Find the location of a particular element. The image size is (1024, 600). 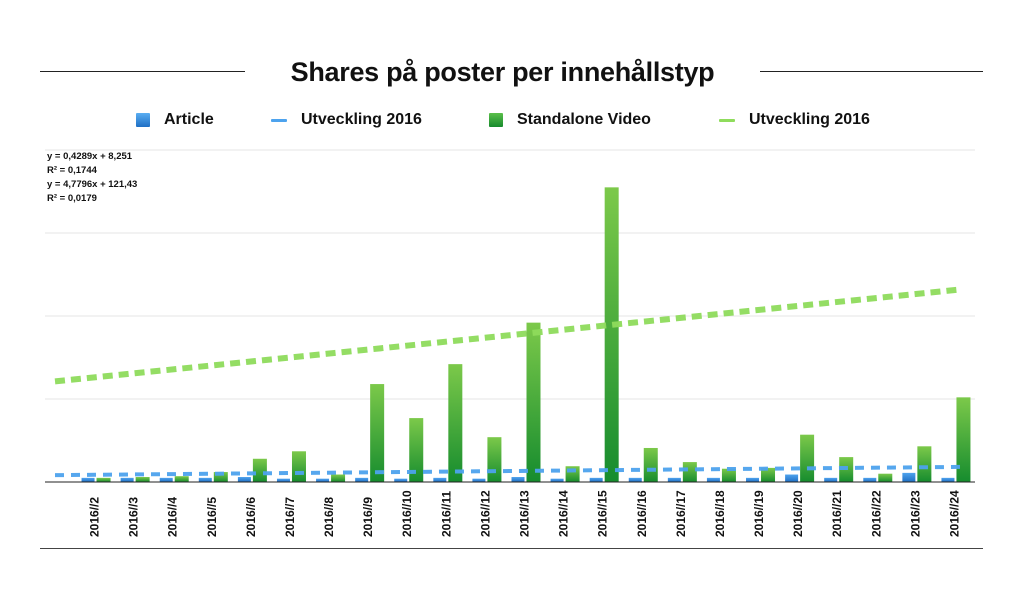

legend-item-trend-article: Utveckling 2016 is located at coordinates (346, 120).